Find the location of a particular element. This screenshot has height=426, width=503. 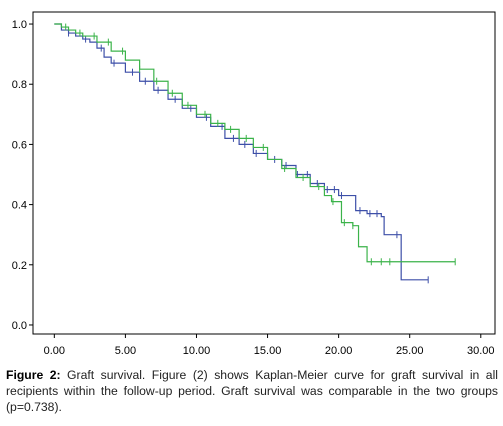

x-tick-label: 25.00 is located at coordinates (410, 351).